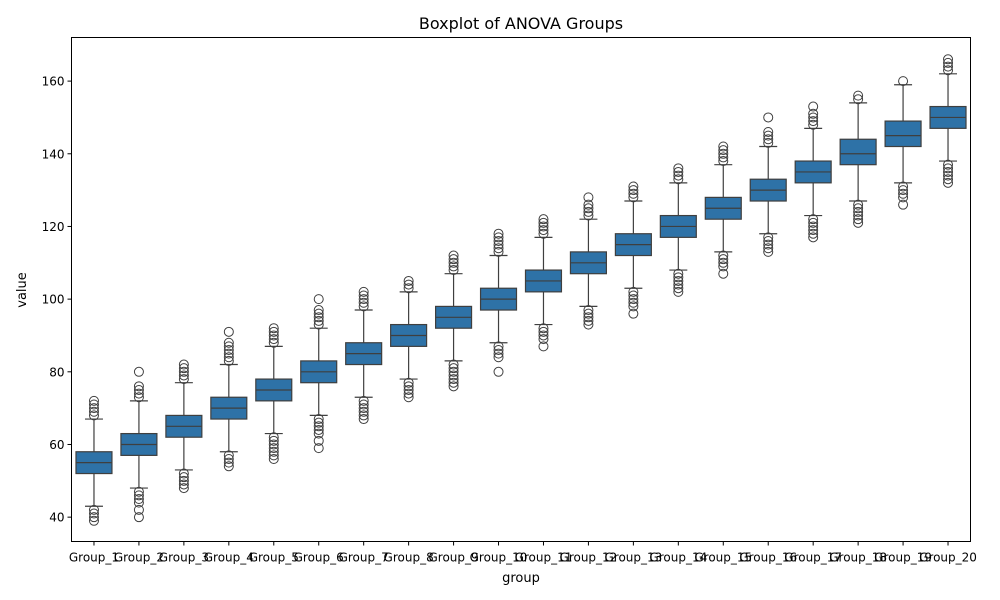  Describe the element at coordinates (453, 558) in the screenshot. I see `x-tick-label: Group_9` at that location.